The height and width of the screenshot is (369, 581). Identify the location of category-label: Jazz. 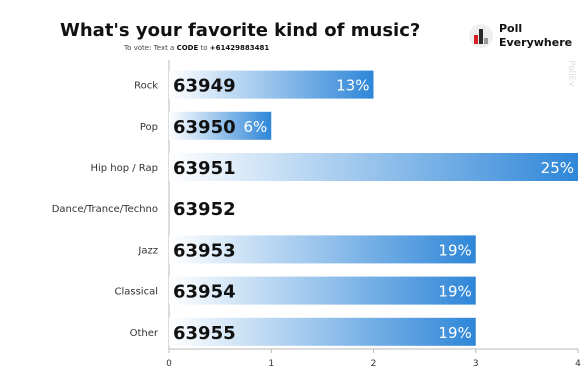
(147, 250).